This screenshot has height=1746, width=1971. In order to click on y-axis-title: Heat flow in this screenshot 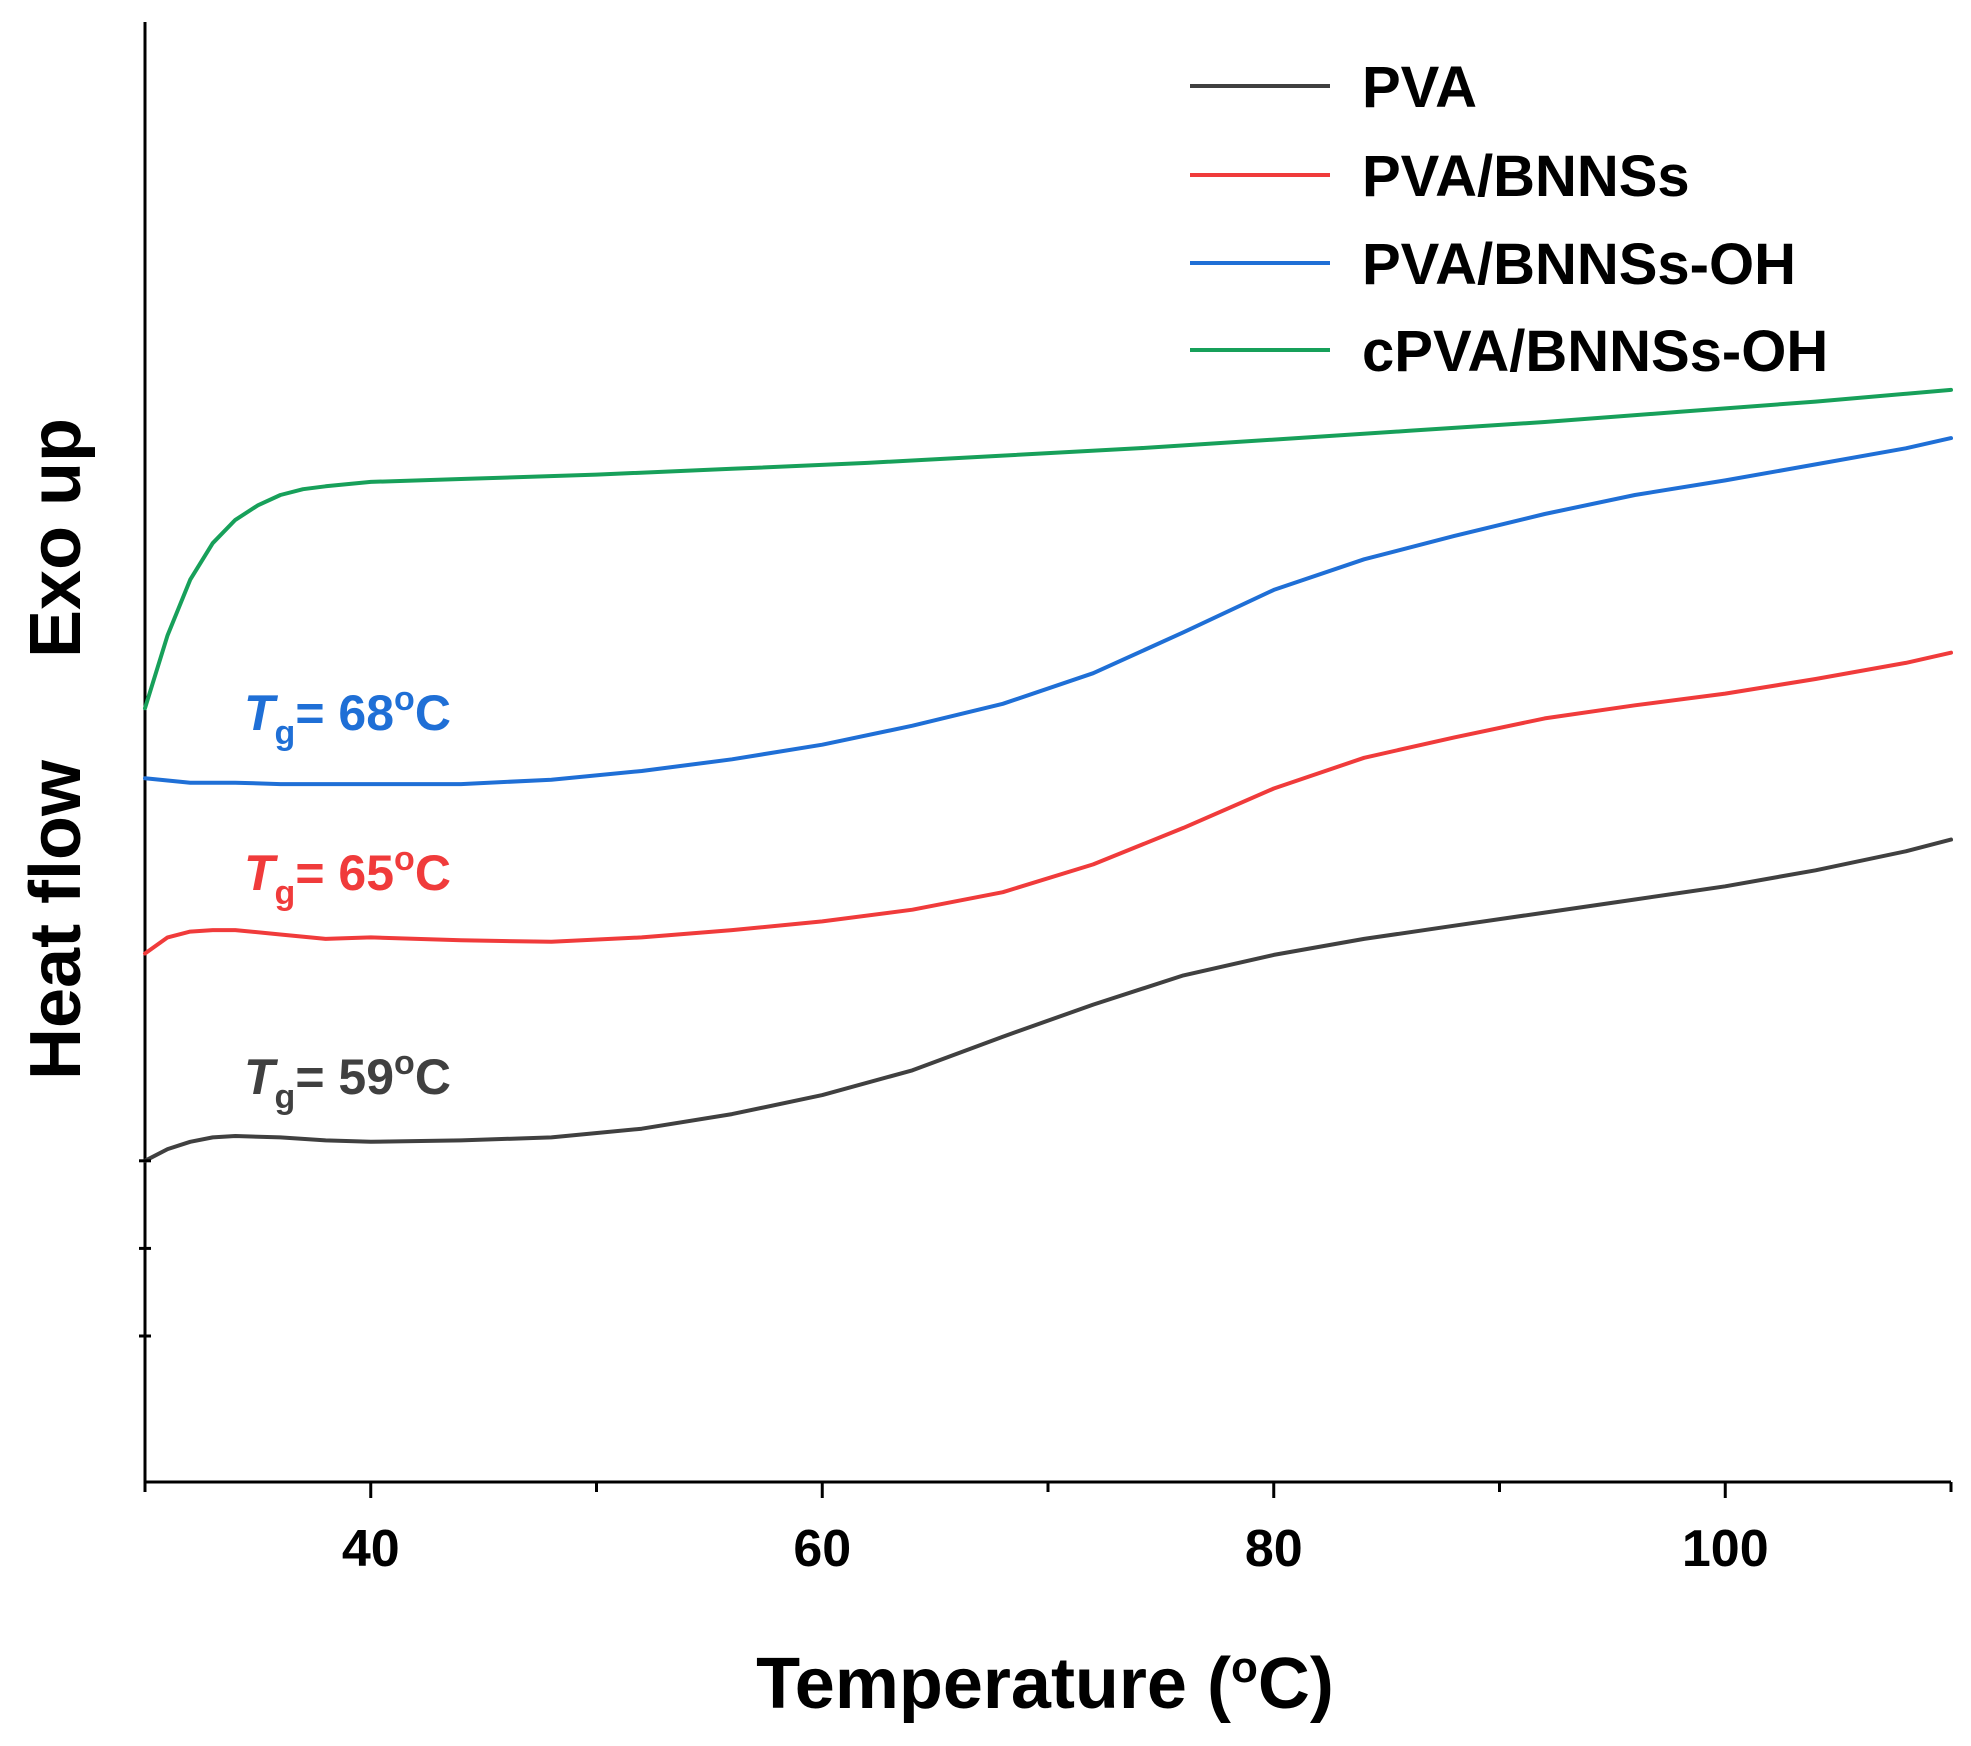, I will do `click(56, 919)`.